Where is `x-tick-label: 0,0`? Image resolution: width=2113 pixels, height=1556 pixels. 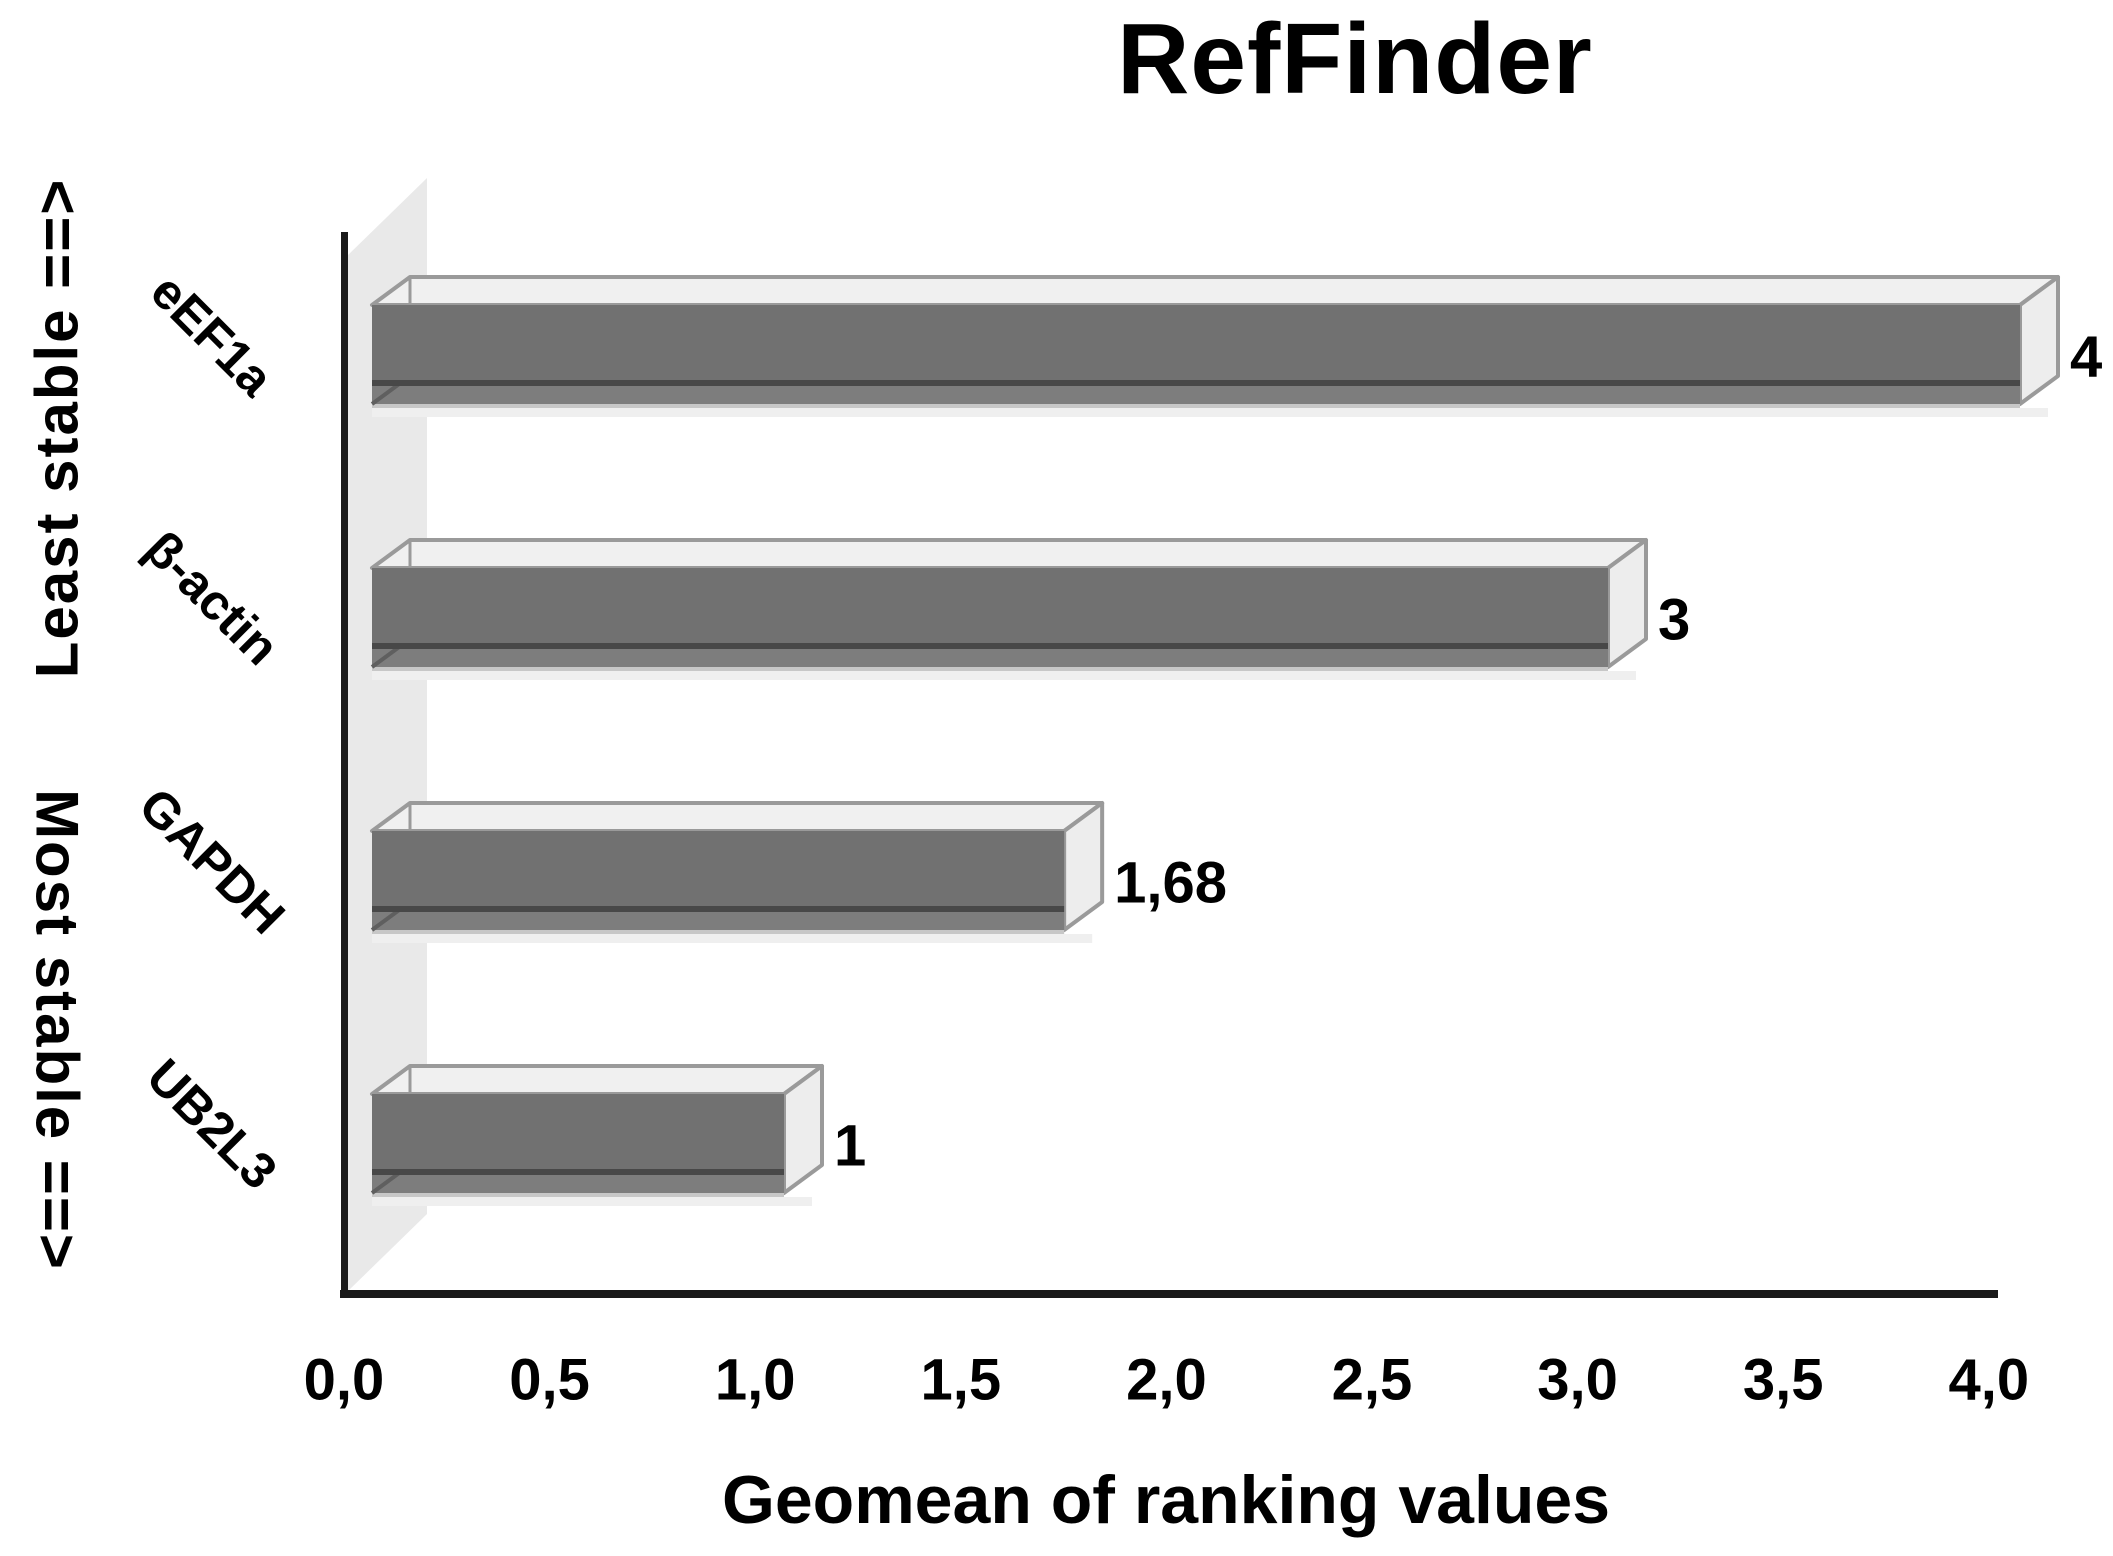 x-tick-label: 0,0 is located at coordinates (344, 1380).